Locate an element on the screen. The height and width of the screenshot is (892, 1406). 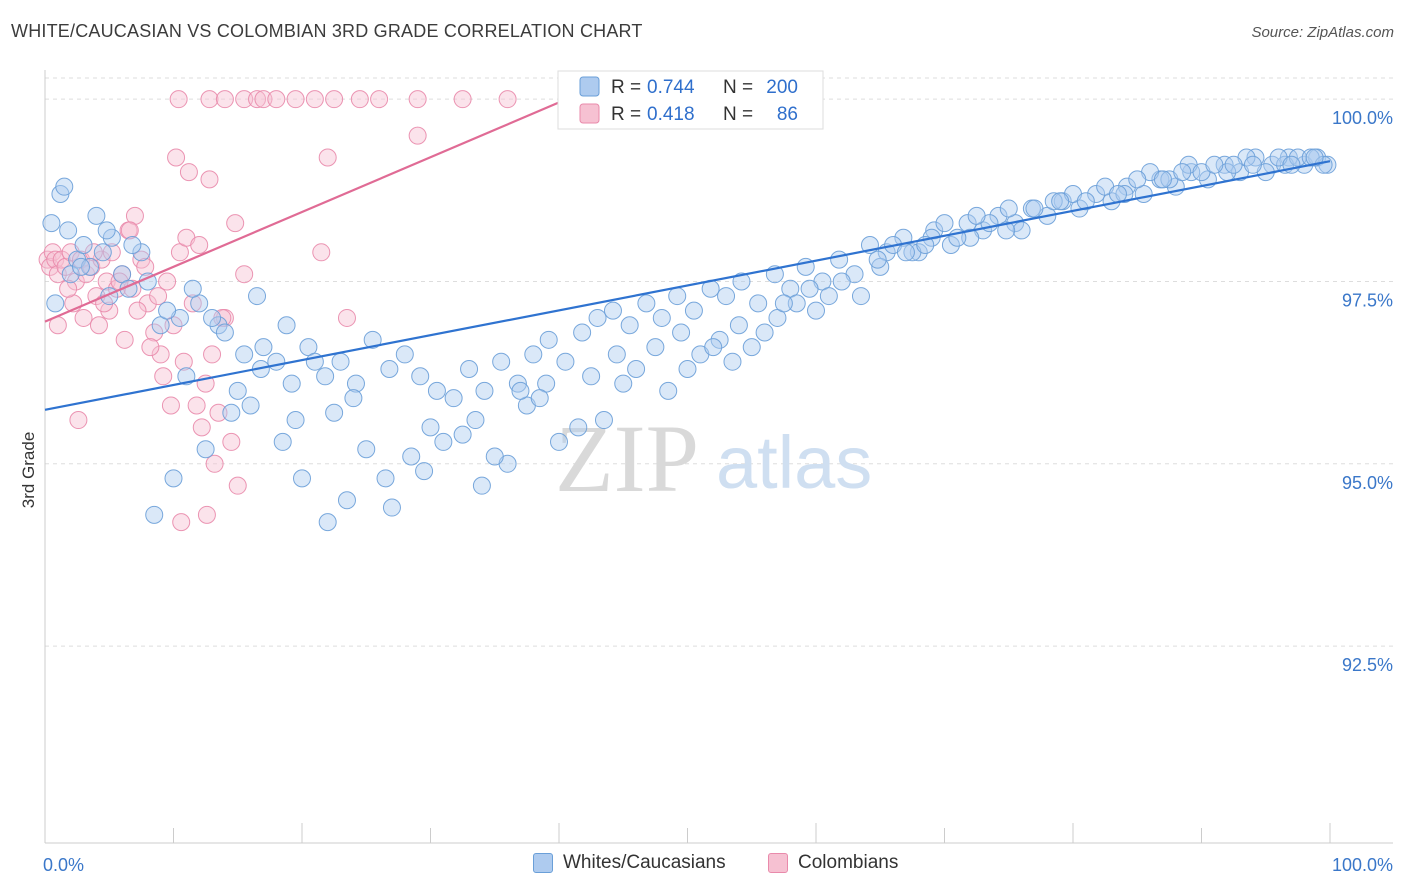
stats-legend-box is located at coordinates (690, 100).